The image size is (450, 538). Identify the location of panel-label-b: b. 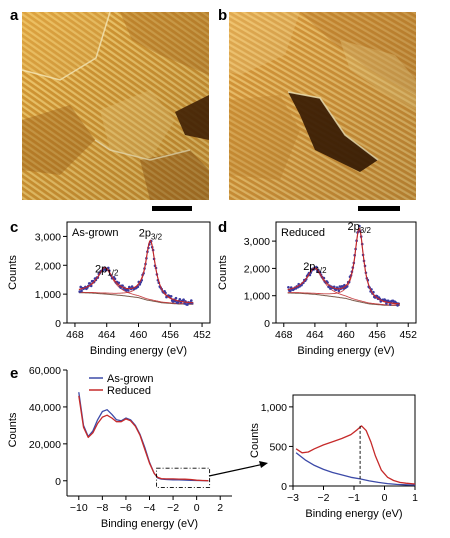
(222, 15).